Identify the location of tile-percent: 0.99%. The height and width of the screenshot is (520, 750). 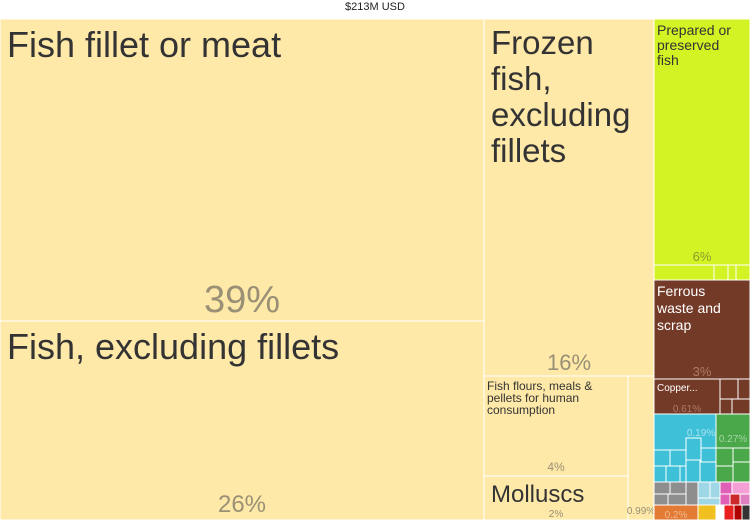
(641, 511).